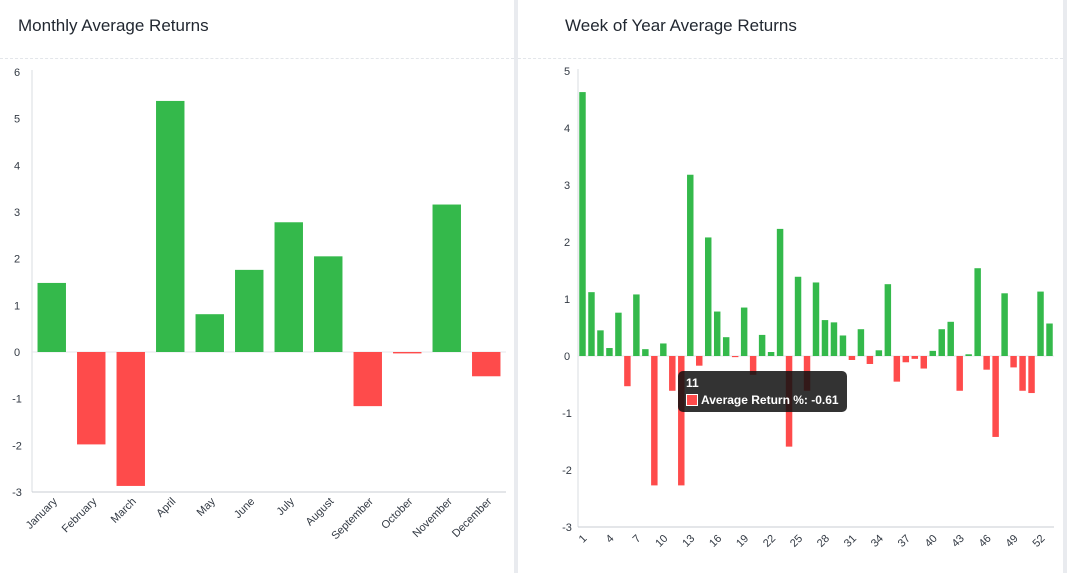 The width and height of the screenshot is (1067, 573). I want to click on tooltip-week: 11, so click(692, 383).